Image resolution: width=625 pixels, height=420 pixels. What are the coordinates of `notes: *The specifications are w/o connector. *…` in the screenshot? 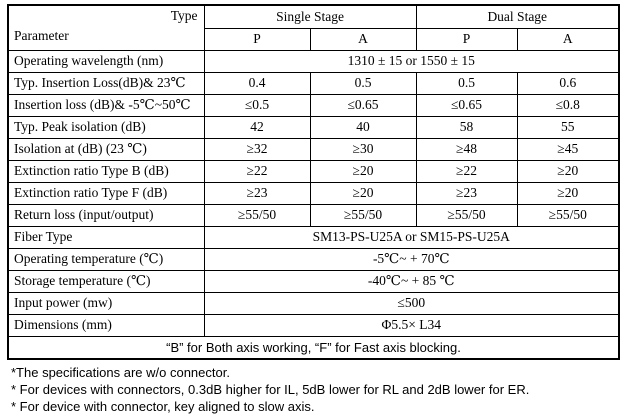 It's located at (318, 389).